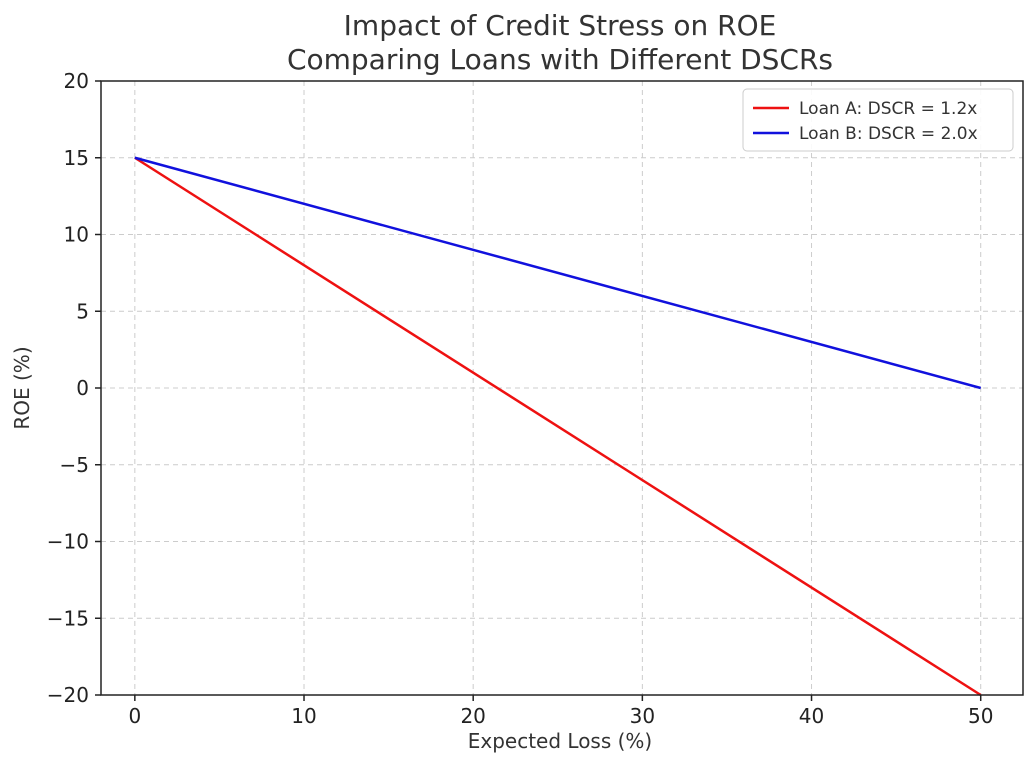 This screenshot has width=1036, height=766. I want to click on chart-title-line-2: Comparing Loans with Different DSCRs, so click(560, 59).